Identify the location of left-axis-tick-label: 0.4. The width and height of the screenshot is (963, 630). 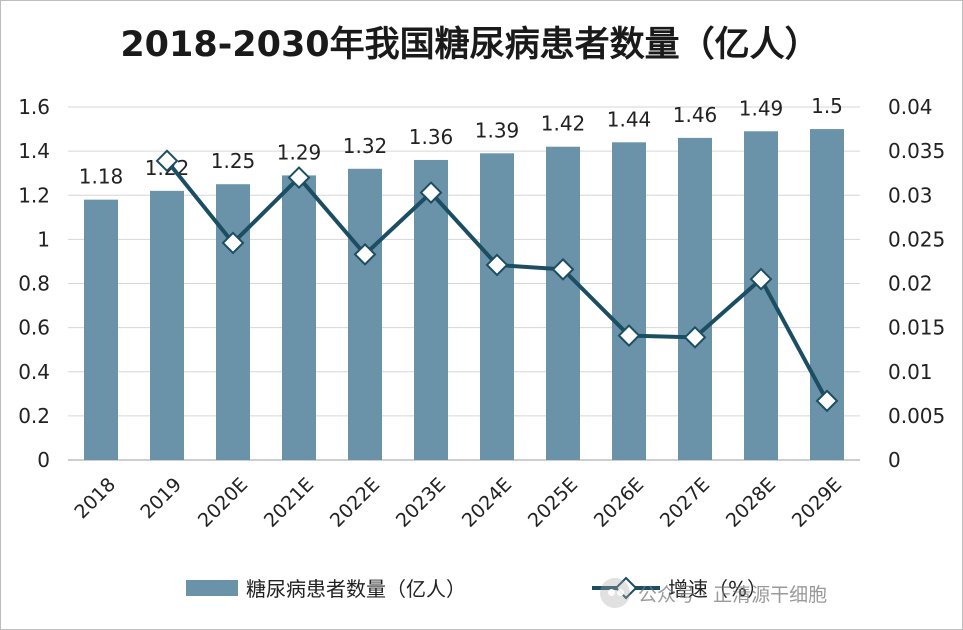
(34, 372).